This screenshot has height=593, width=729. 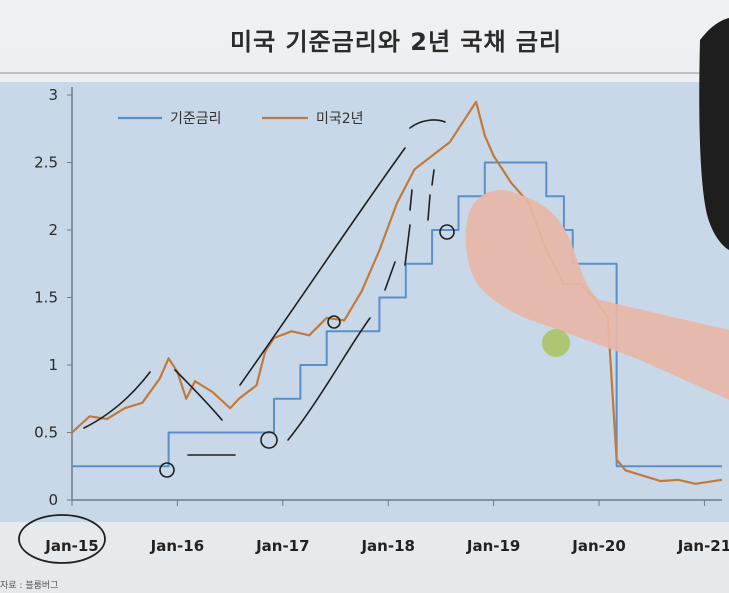 I want to click on x-tick-label: Jan-19, so click(x=493, y=546).